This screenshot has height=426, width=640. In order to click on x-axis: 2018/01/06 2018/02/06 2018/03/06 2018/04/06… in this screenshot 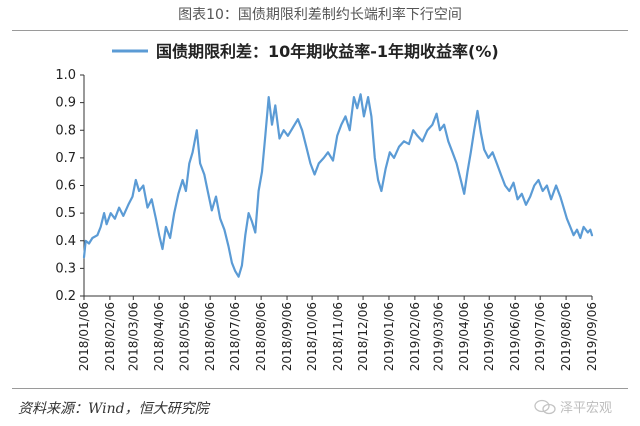, I will do `click(338, 333)`.